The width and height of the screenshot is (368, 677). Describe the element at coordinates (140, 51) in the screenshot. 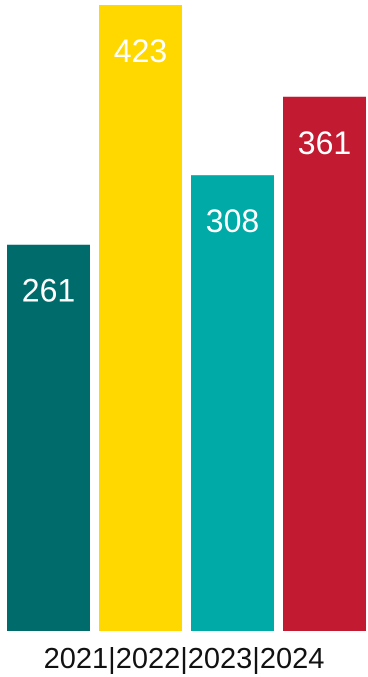

I see `data-label-2022: 423` at that location.